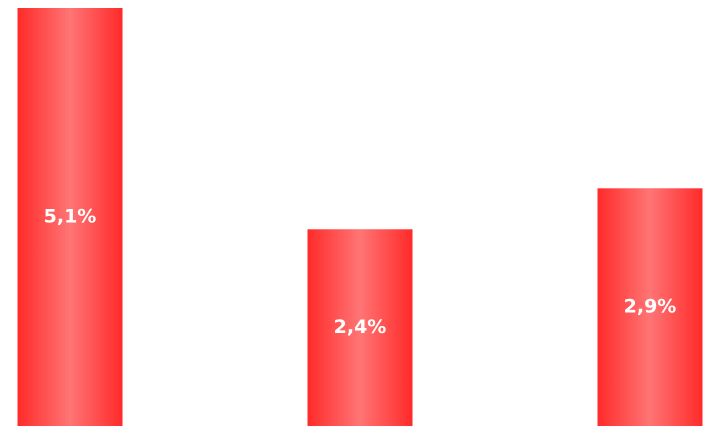 The height and width of the screenshot is (426, 708). I want to click on value-label: 2,4%, so click(360, 327).